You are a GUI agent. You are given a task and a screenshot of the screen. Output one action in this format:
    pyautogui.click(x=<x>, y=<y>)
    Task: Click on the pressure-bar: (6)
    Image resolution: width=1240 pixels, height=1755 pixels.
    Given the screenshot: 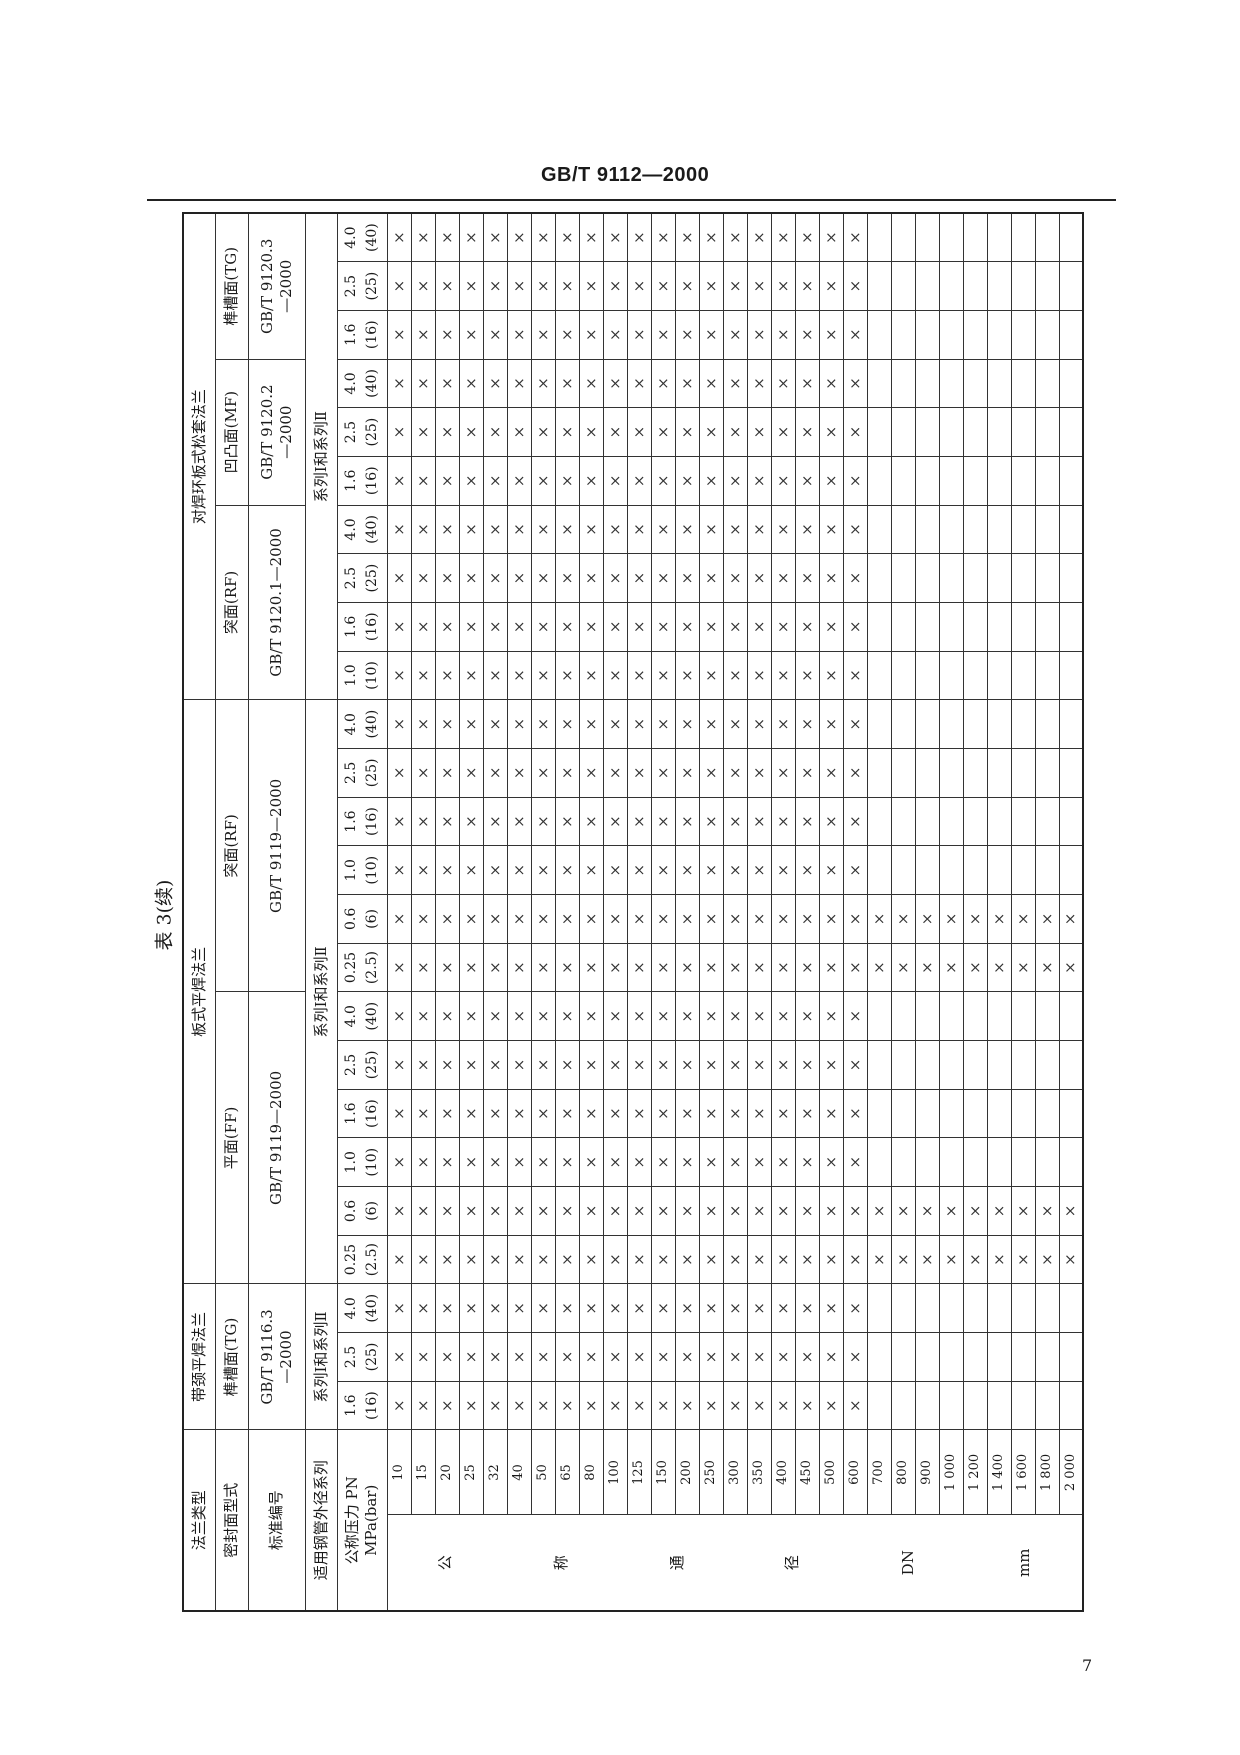 What is the action you would take?
    pyautogui.click(x=372, y=1211)
    